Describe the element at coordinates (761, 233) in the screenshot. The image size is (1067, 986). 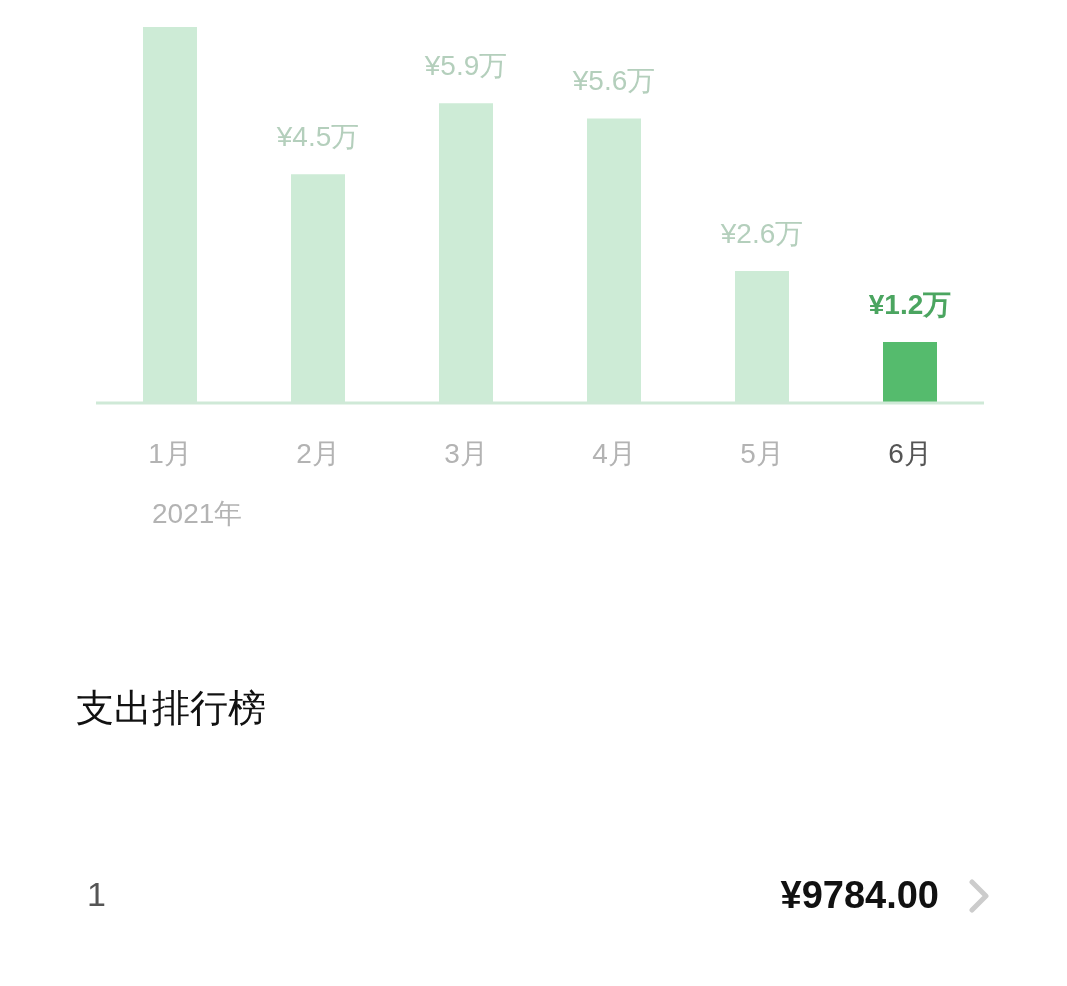
I see `data-label: ¥2.6万` at that location.